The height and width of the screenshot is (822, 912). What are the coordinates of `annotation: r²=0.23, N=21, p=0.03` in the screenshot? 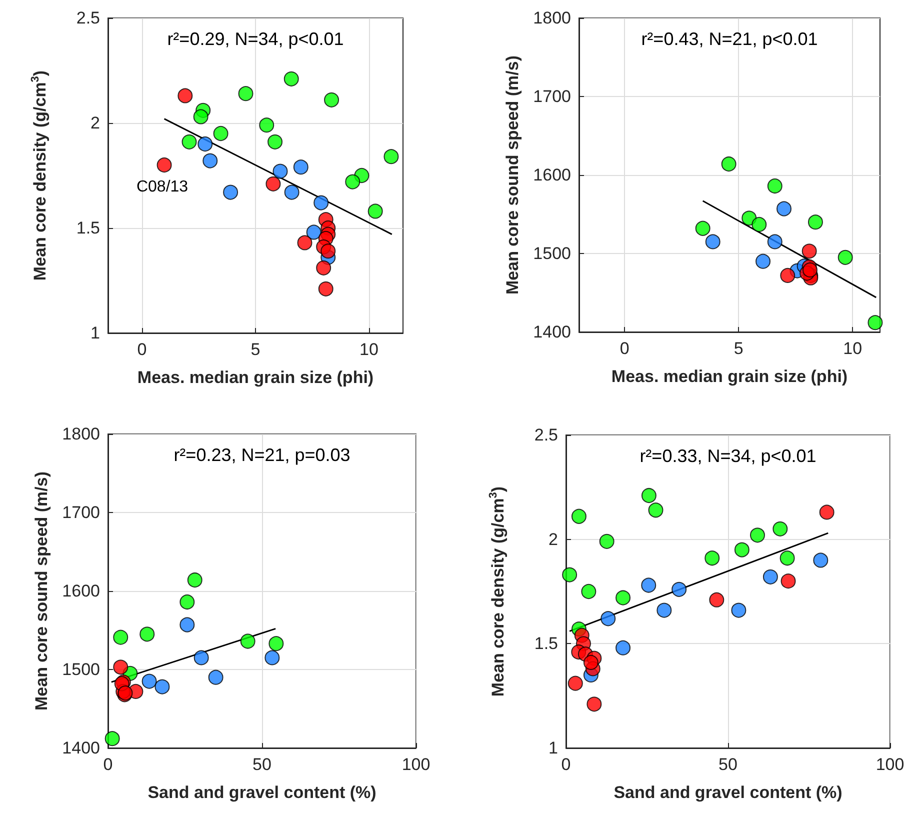 It's located at (262, 455).